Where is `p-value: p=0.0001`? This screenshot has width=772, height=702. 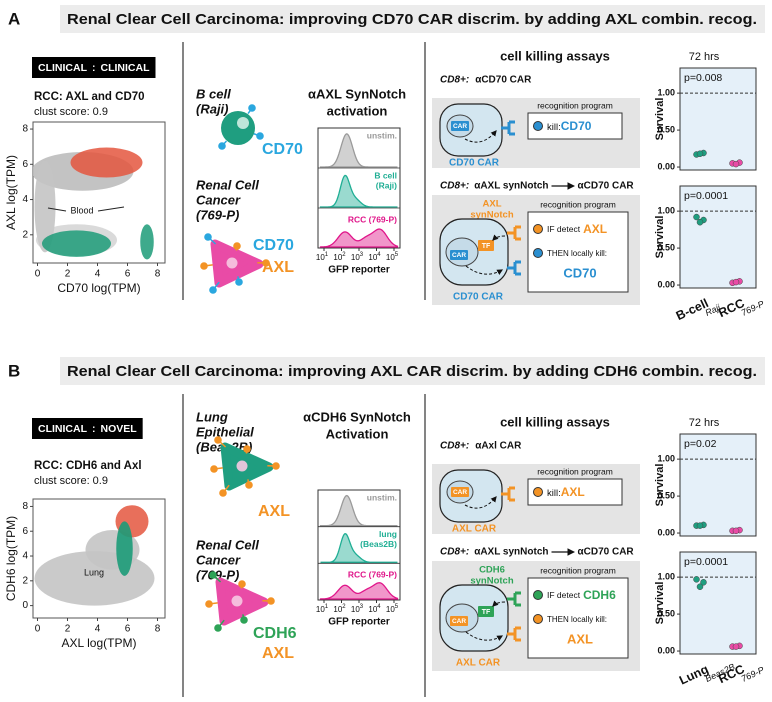
p-value: p=0.0001 is located at coordinates (706, 562).